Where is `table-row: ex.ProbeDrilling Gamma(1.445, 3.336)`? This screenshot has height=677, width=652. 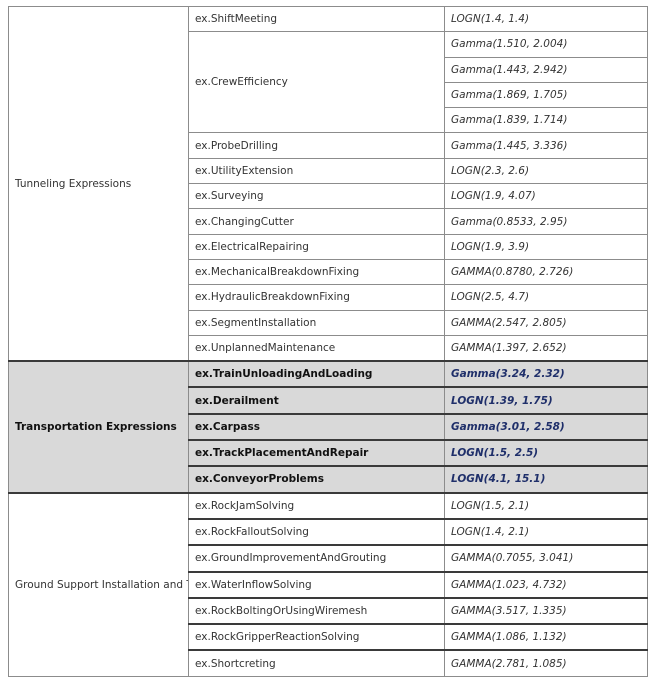 table-row: ex.ProbeDrilling Gamma(1.445, 3.336) is located at coordinates (328, 145).